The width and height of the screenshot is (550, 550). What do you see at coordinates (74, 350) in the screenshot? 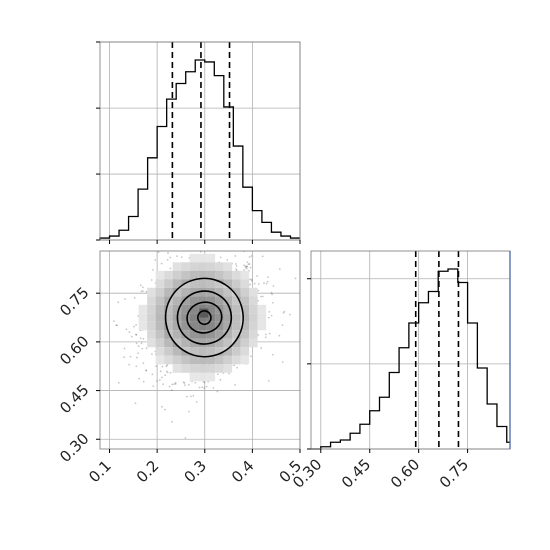
I see `y-tick-label: 0.60` at bounding box center [74, 350].